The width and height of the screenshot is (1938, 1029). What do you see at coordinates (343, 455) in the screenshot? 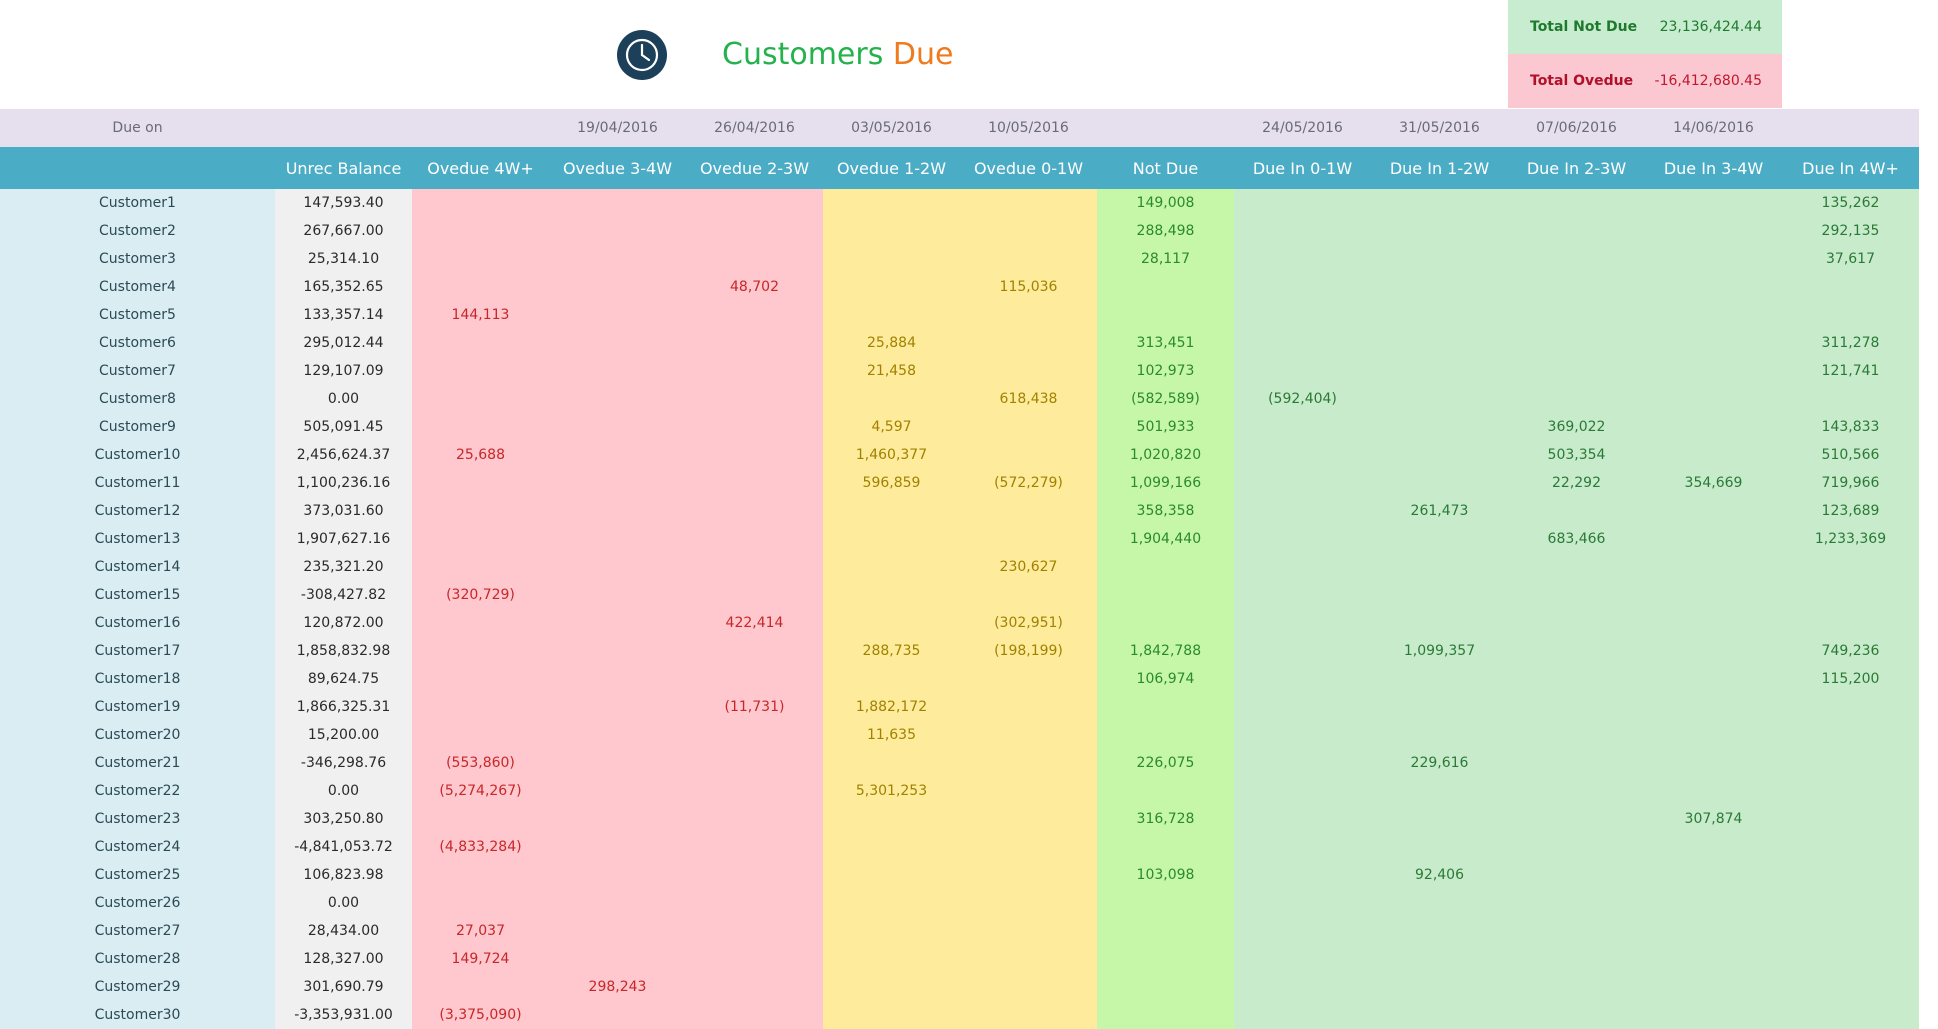
I see `table-cell: 2,456,624.37` at bounding box center [343, 455].